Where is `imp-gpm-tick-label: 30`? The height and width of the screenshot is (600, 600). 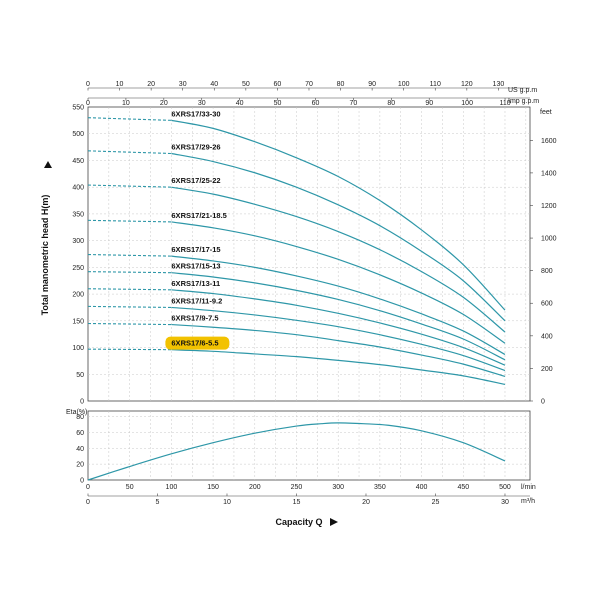
imp-gpm-tick-label: 30 is located at coordinates (202, 103).